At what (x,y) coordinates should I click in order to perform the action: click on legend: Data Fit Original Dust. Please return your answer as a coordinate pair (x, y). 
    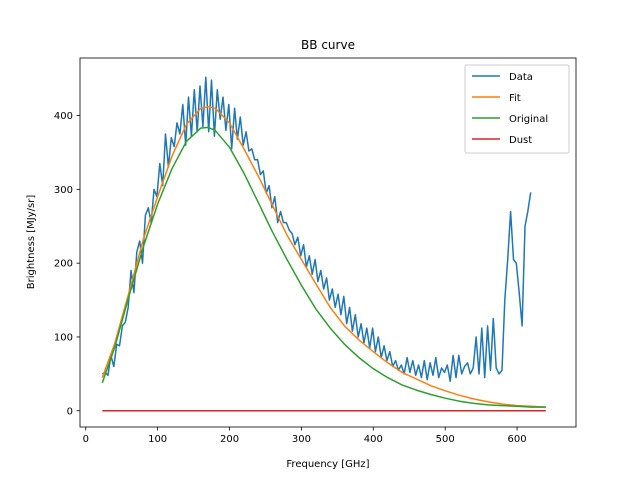
    Looking at the image, I should click on (517, 109).